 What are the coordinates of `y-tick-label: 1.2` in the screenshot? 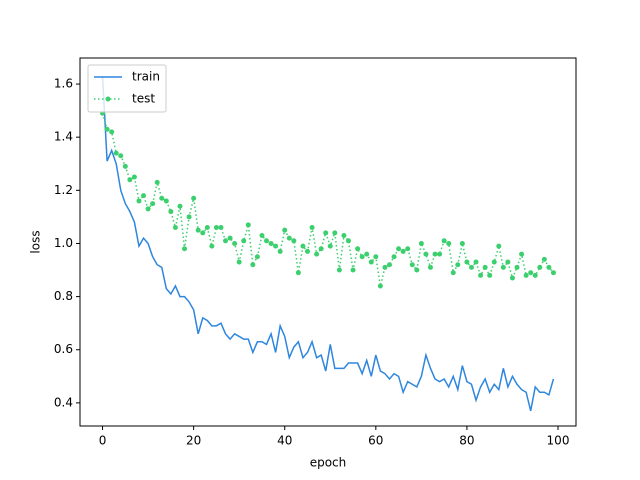 It's located at (63, 190).